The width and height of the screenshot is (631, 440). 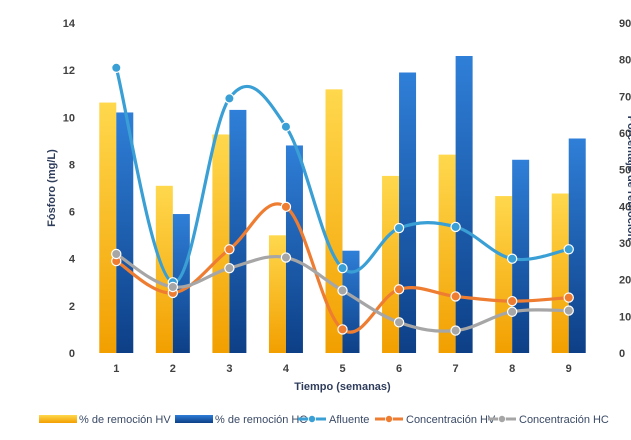 What do you see at coordinates (399, 369) in the screenshot?
I see `x-tick-label: 6` at bounding box center [399, 369].